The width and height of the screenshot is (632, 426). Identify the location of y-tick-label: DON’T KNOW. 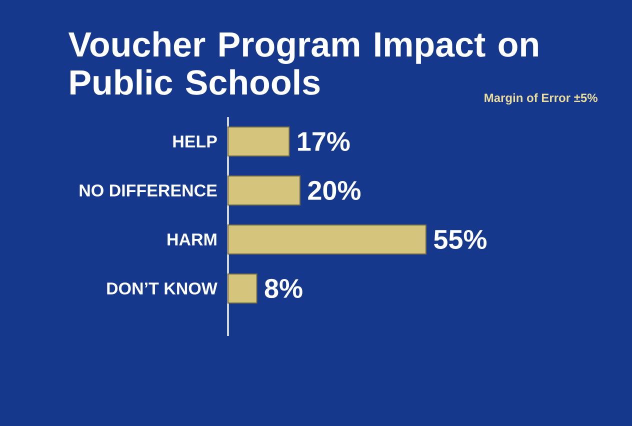
(162, 288).